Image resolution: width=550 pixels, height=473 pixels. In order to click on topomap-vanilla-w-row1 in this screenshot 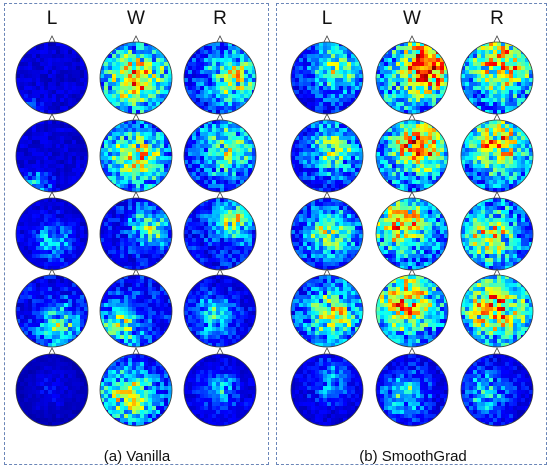, I will do `click(136, 75)`.